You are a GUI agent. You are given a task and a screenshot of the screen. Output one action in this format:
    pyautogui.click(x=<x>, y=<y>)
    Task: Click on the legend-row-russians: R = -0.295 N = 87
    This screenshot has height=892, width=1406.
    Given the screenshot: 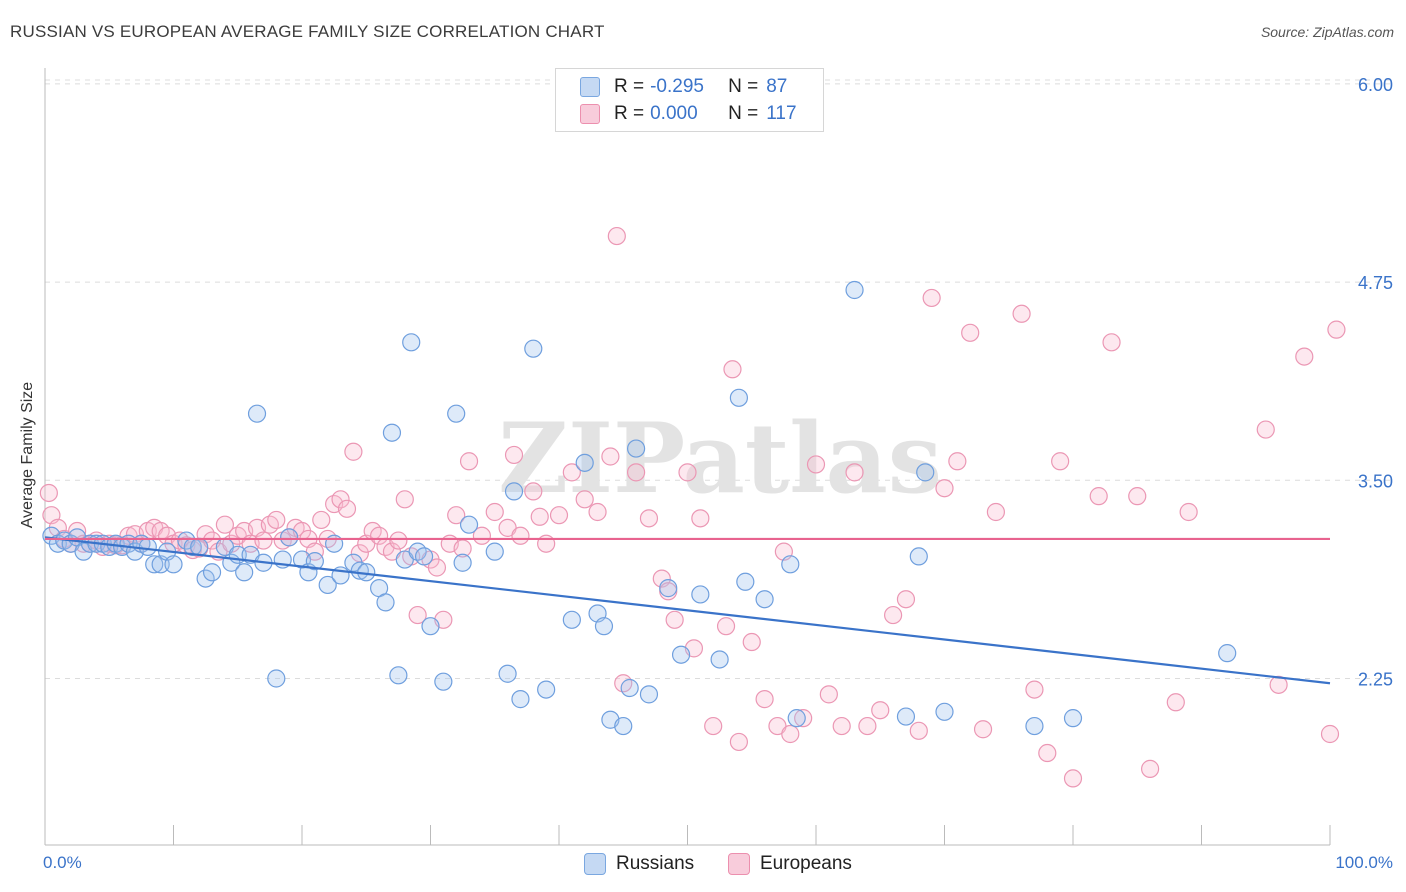 What is the action you would take?
    pyautogui.click(x=683, y=87)
    